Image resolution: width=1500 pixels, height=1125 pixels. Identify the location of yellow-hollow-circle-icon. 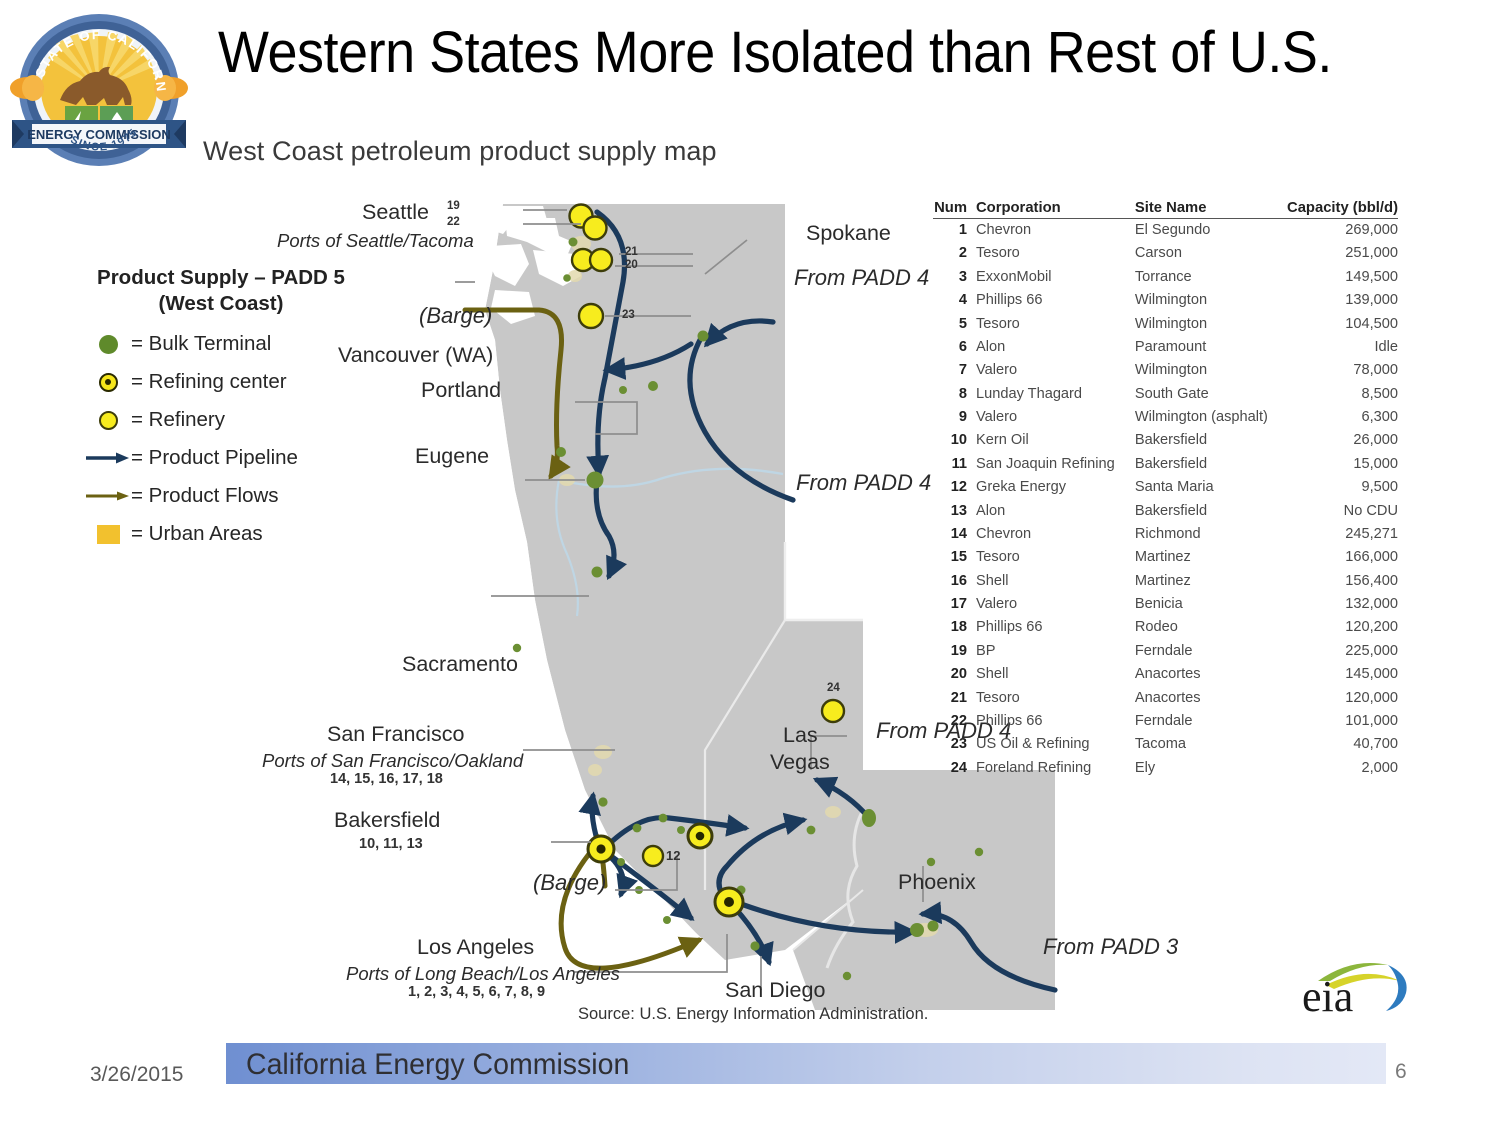
(108, 420).